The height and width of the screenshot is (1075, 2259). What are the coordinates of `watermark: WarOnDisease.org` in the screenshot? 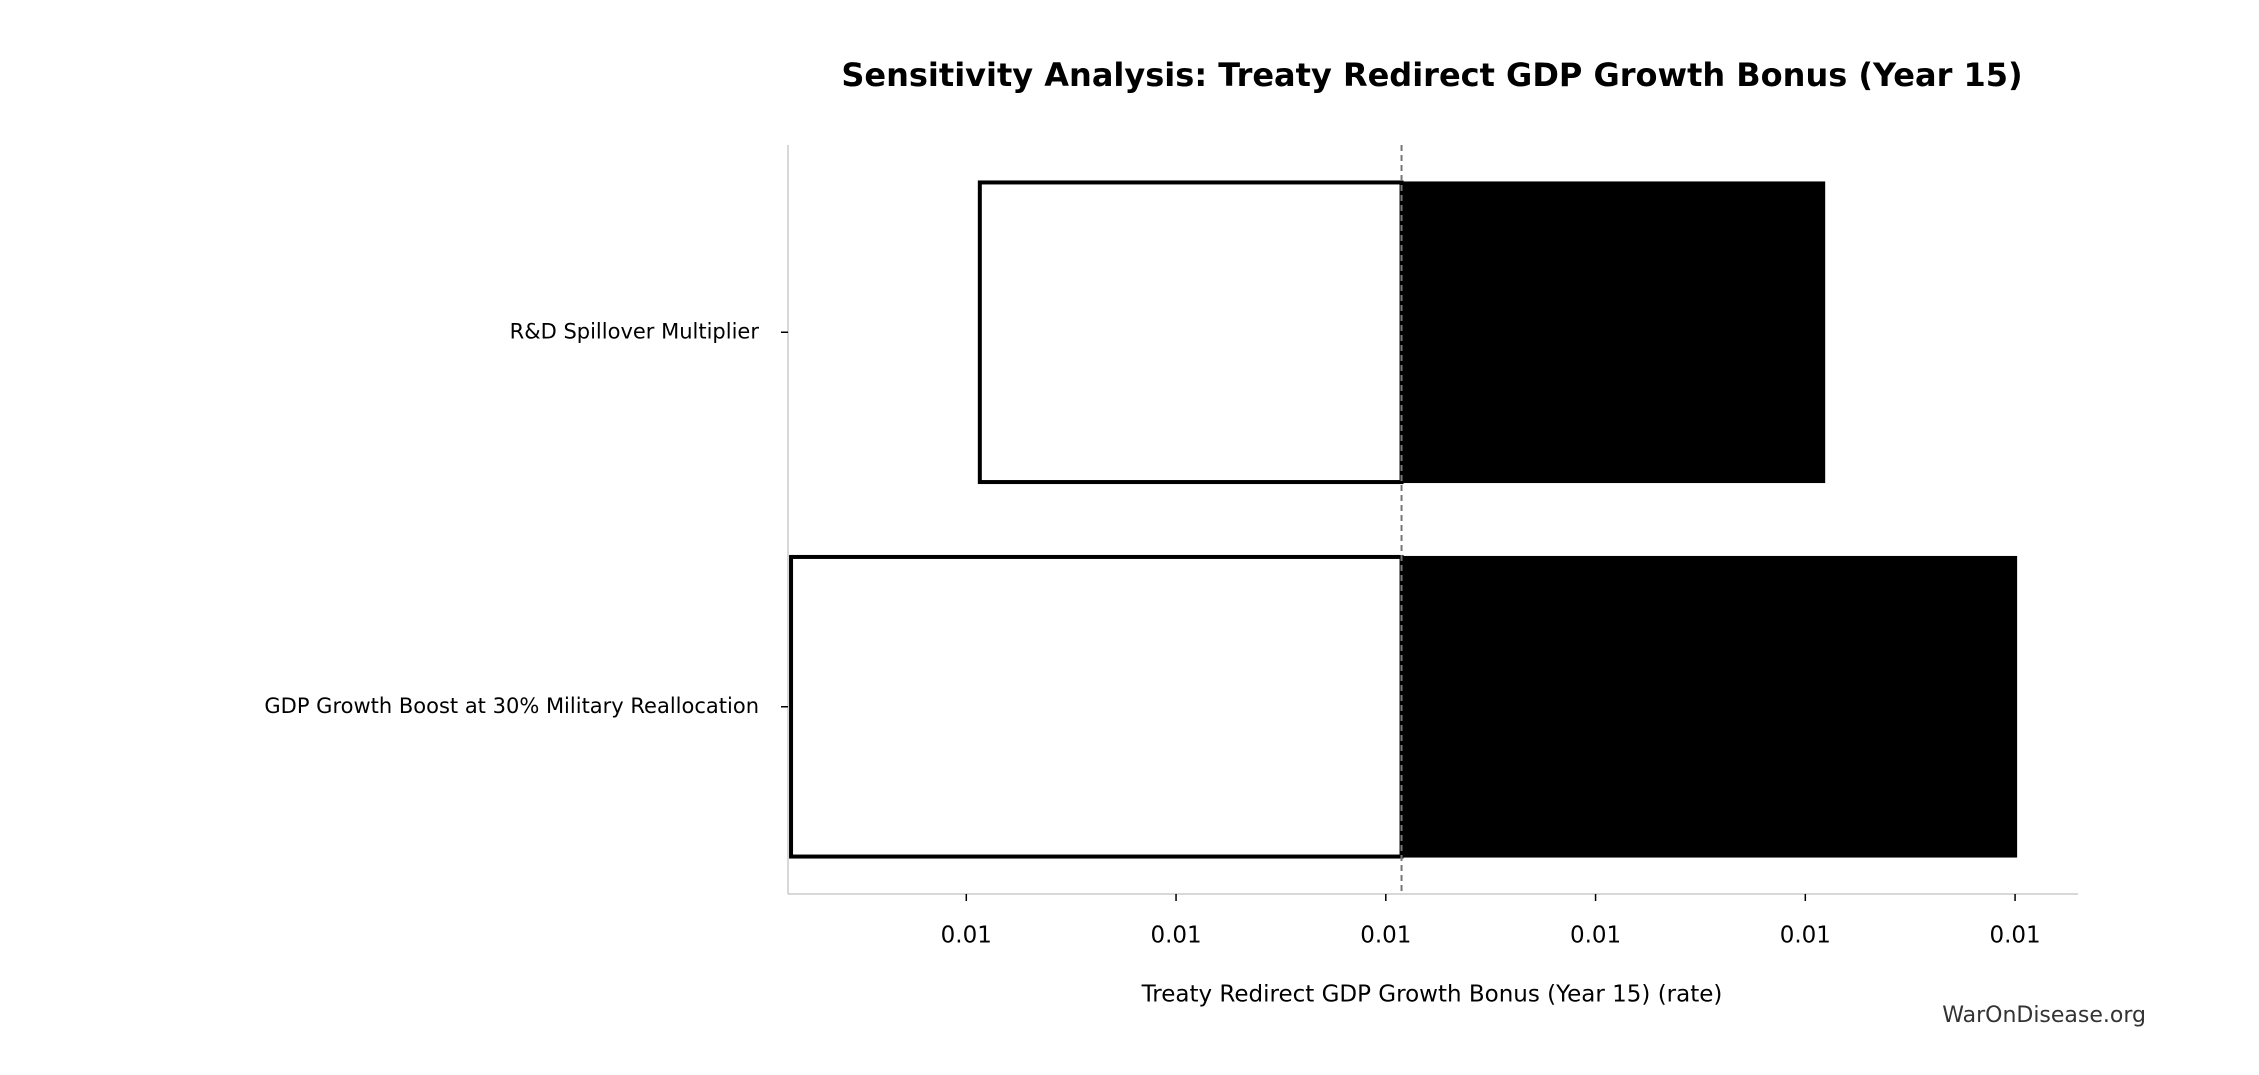 It's located at (2044, 1015).